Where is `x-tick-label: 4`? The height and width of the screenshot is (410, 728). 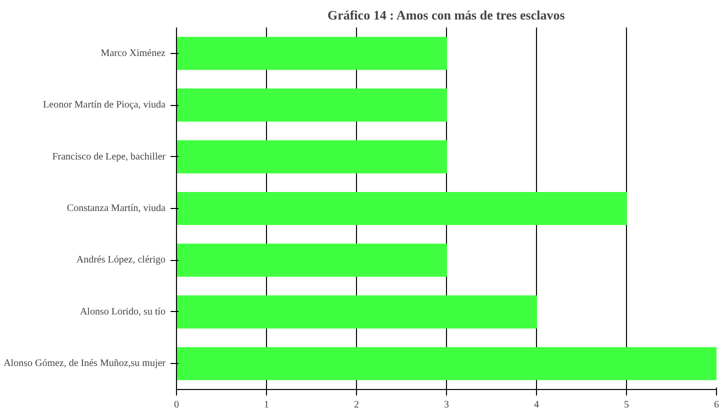 x-tick-label: 4 is located at coordinates (536, 405).